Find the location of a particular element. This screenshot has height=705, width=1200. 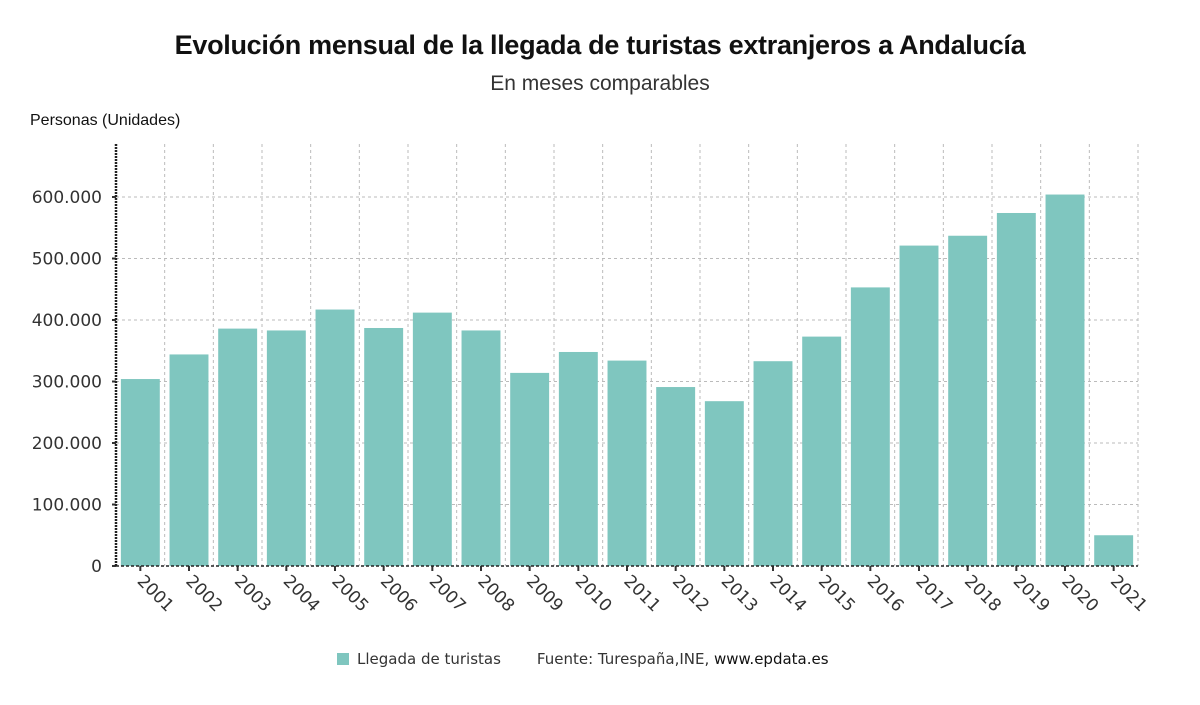

x-tick-label: 2014 is located at coordinates (787, 593).